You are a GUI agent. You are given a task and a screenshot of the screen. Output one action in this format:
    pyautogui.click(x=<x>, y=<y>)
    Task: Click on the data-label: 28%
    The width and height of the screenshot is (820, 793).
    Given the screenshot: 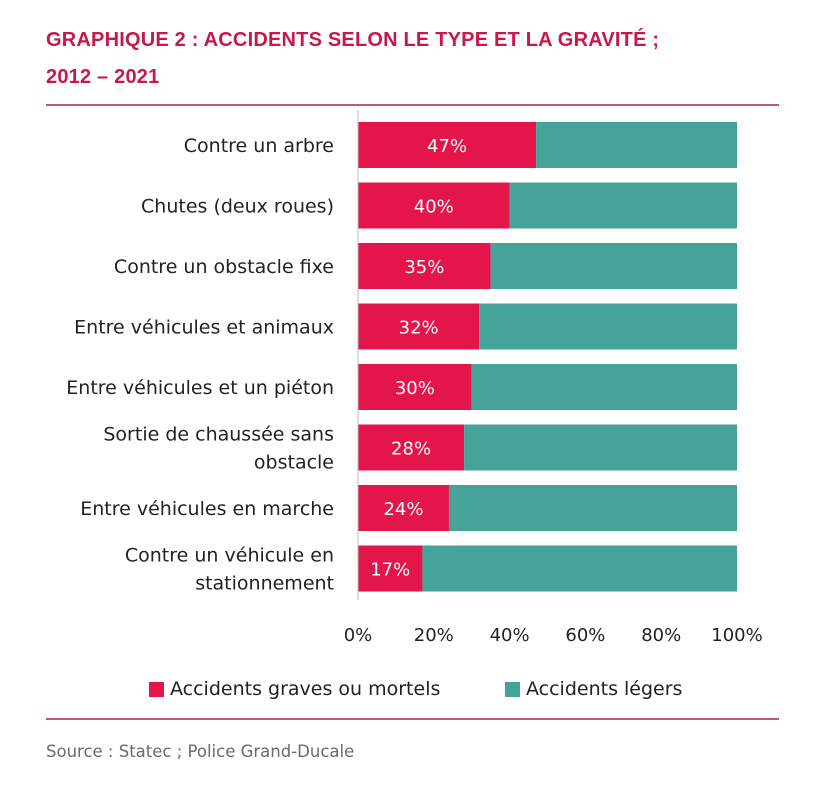 What is the action you would take?
    pyautogui.click(x=411, y=449)
    